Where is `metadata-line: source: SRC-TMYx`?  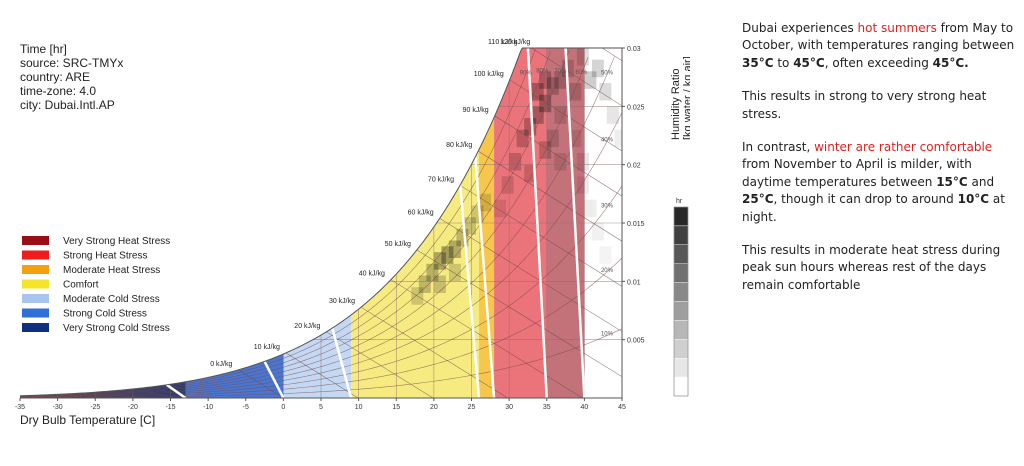
metadata-line: source: SRC-TMYx is located at coordinates (72, 63).